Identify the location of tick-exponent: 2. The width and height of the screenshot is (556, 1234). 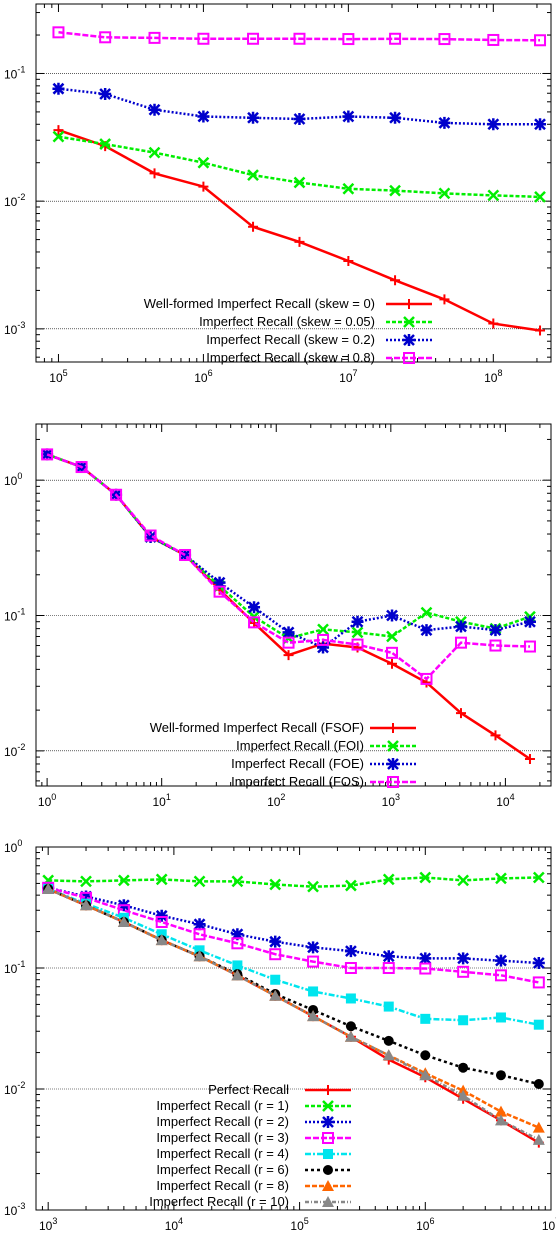
(282, 797).